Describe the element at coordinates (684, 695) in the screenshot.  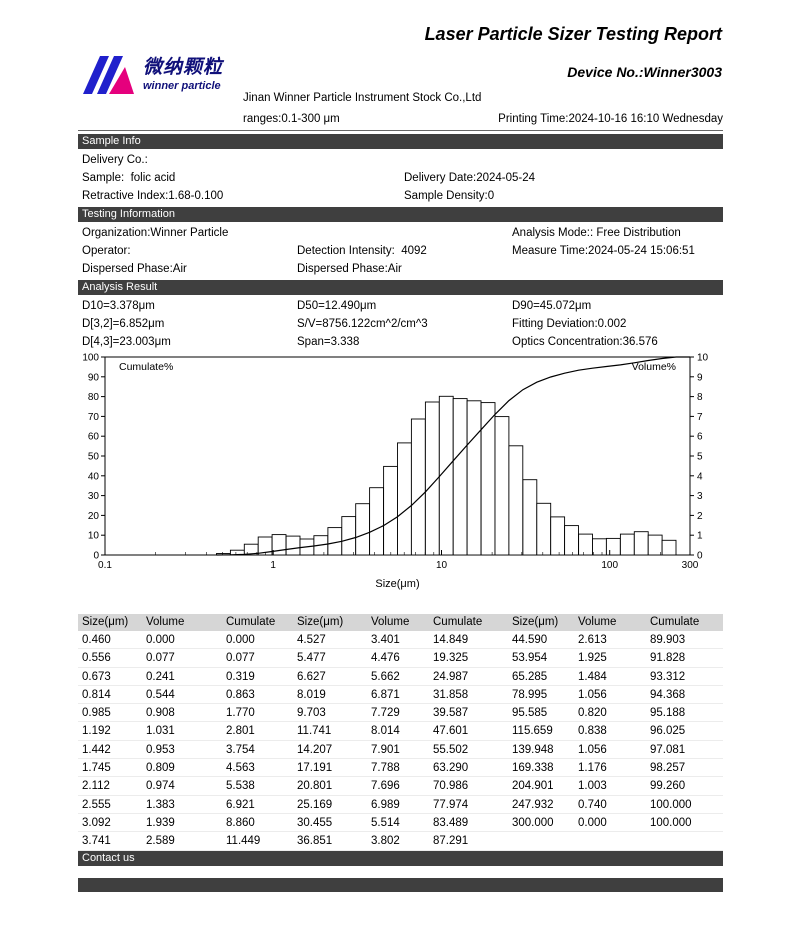
I see `table-cell: 94.368` at that location.